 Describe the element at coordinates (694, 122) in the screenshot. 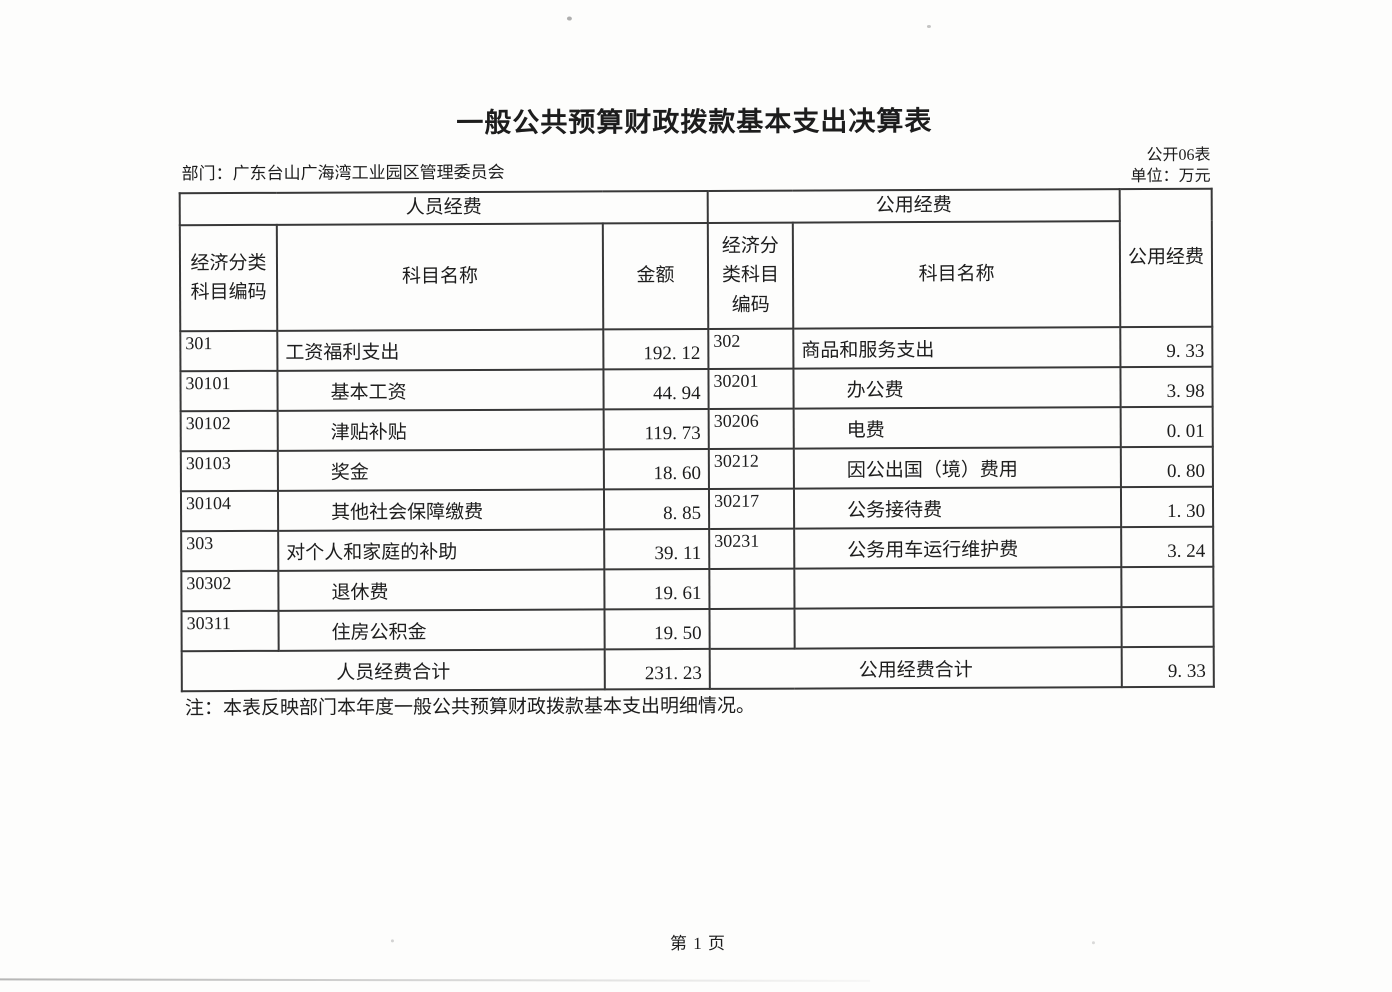

I see `page-title: 一般公共预算财政拨款基本支出决算表` at that location.